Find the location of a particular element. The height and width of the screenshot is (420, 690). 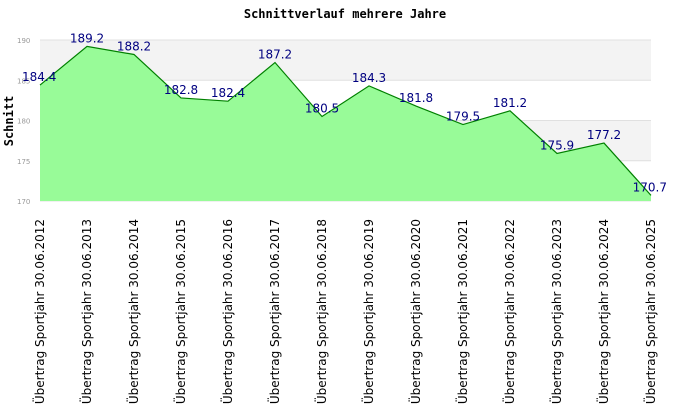

x-tick-label: Übertrag Sportjahr 30.06.2012 is located at coordinates (39, 311).